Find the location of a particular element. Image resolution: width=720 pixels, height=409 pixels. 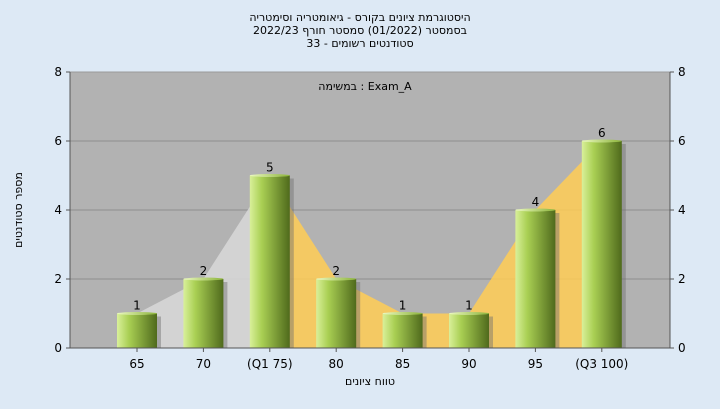

y-tick-label-right: 6 is located at coordinates (682, 141).